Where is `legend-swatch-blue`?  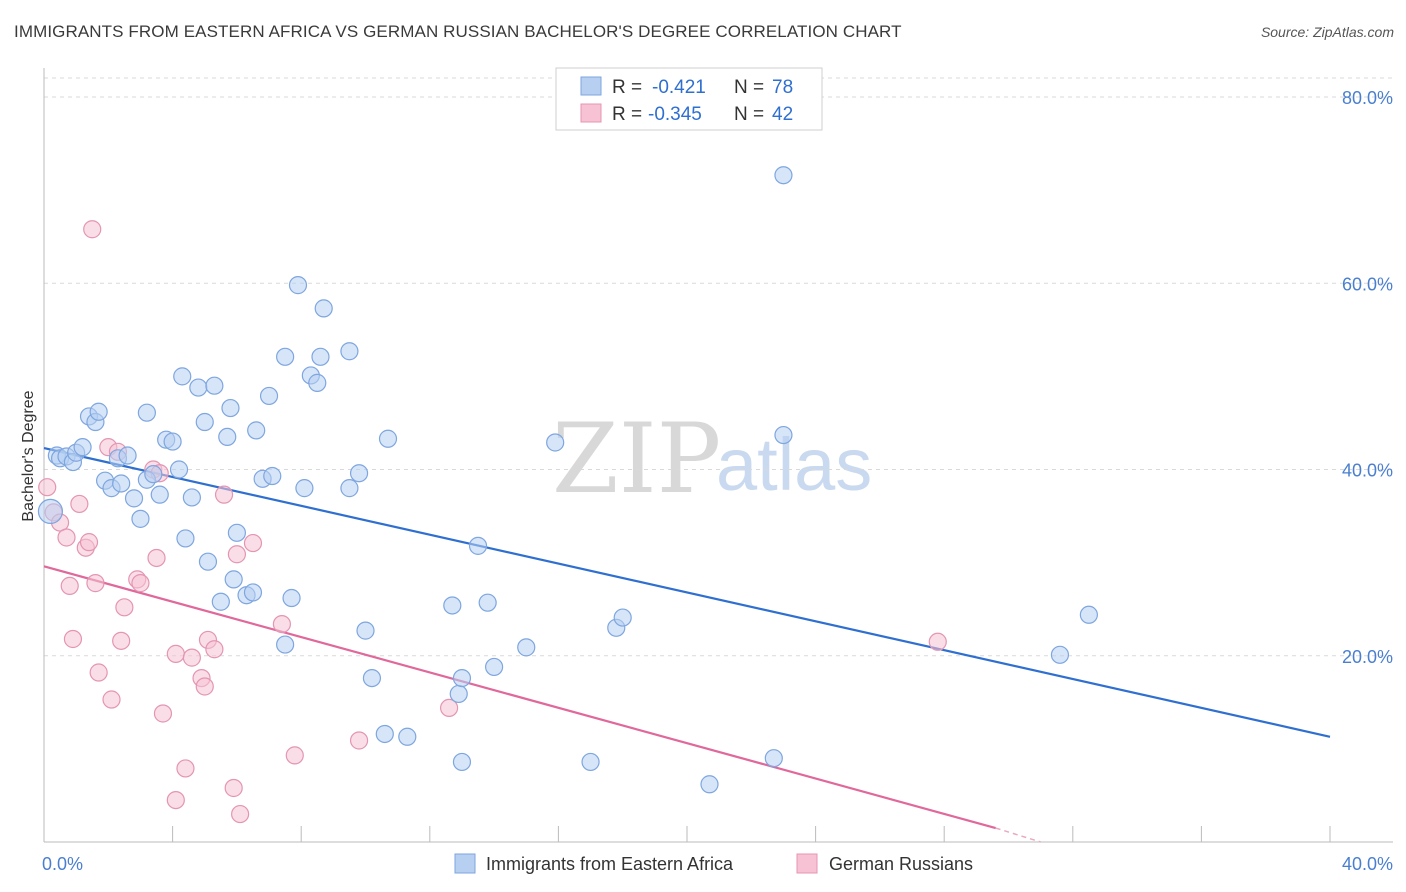 legend-swatch-blue is located at coordinates (591, 86).